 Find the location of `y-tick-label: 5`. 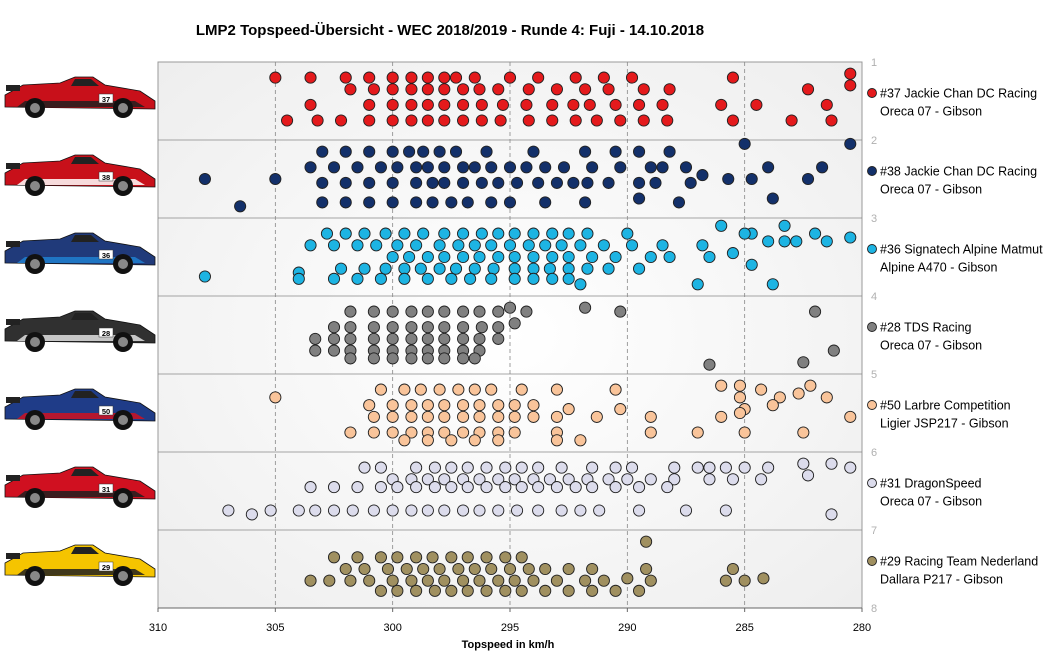

y-tick-label: 5 is located at coordinates (874, 375).